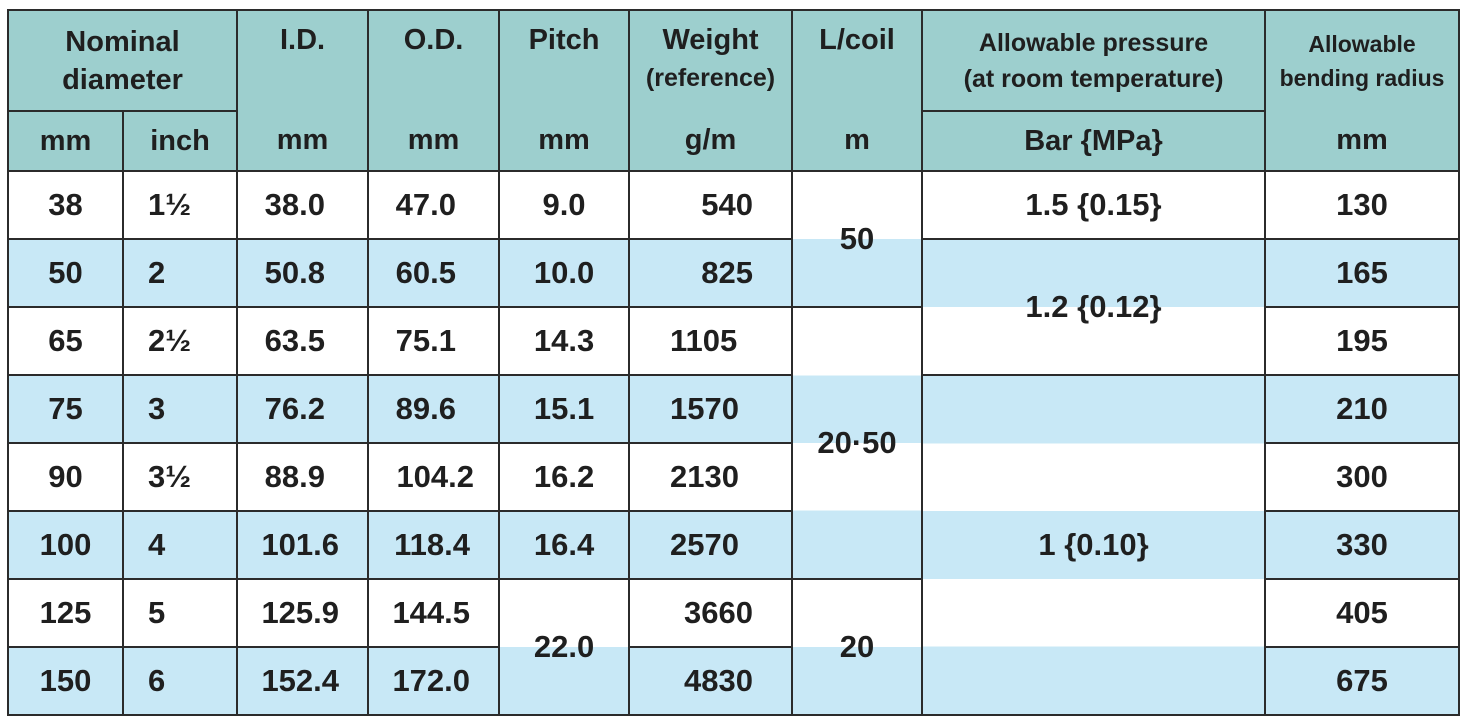 This screenshot has height=717, width=1467. I want to click on table-row: 100 4 101.6 118.4 16.4 2570 330, so click(734, 545).